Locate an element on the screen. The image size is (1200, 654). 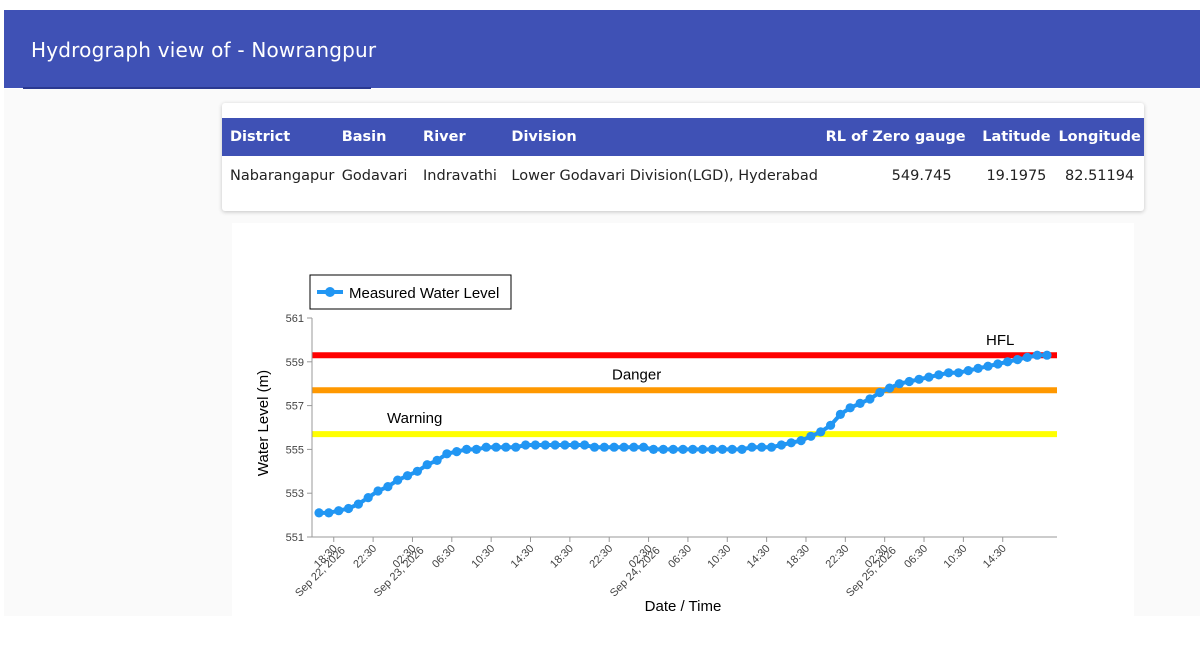
col-rl-zero-gauge: RL of Zero gauge is located at coordinates (897, 137).